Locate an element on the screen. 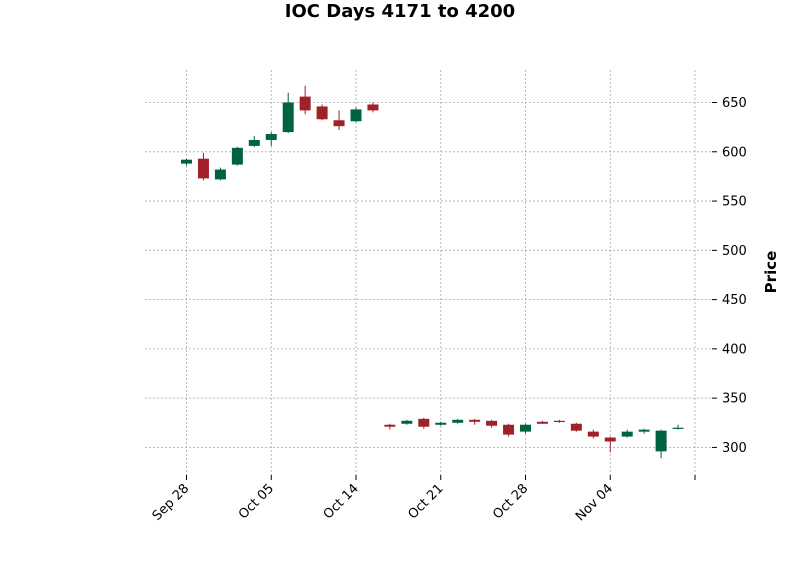 The width and height of the screenshot is (800, 575). y-tick-label: 400 is located at coordinates (734, 349).